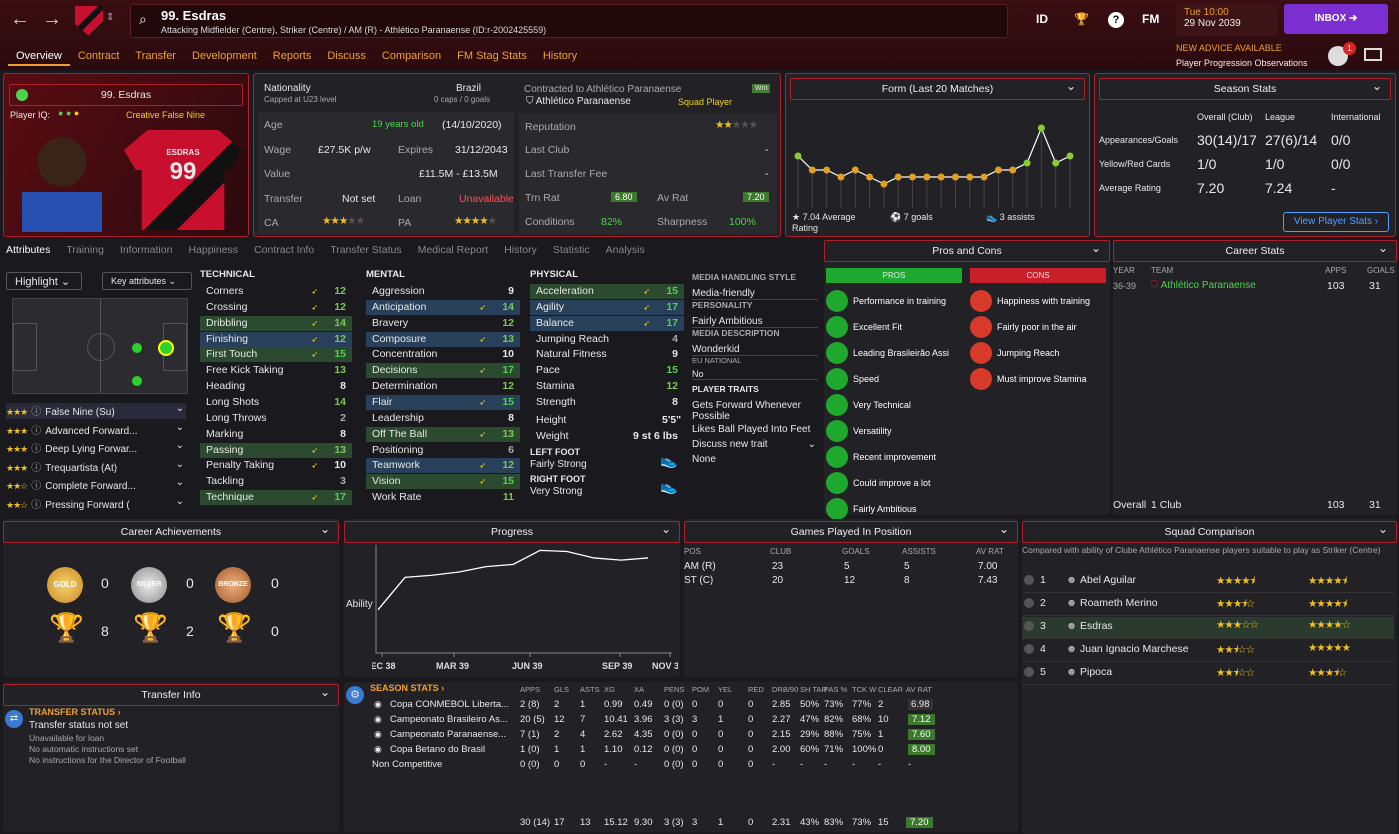 The width and height of the screenshot is (1399, 834). Describe the element at coordinates (937, 88) in the screenshot. I see `form-header: Form (Last 20 Matches)` at that location.